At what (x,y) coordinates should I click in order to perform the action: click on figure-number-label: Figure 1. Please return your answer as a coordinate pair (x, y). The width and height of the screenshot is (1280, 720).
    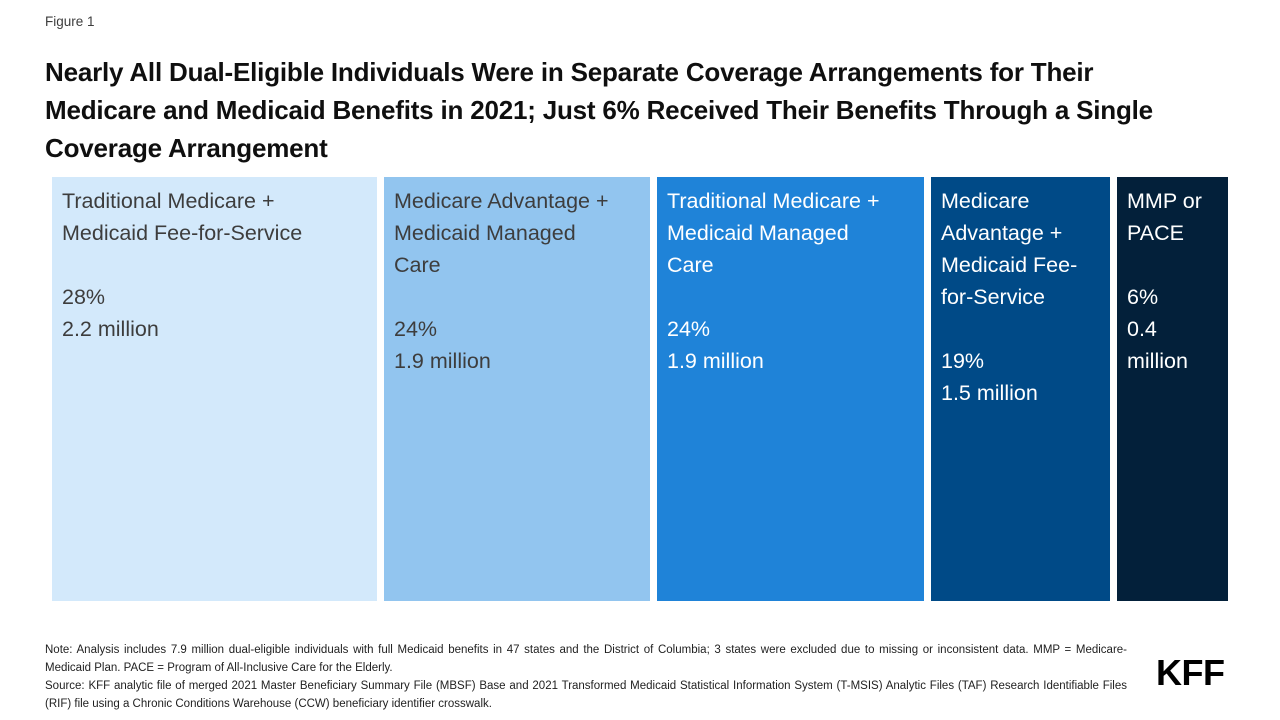
    Looking at the image, I should click on (70, 21).